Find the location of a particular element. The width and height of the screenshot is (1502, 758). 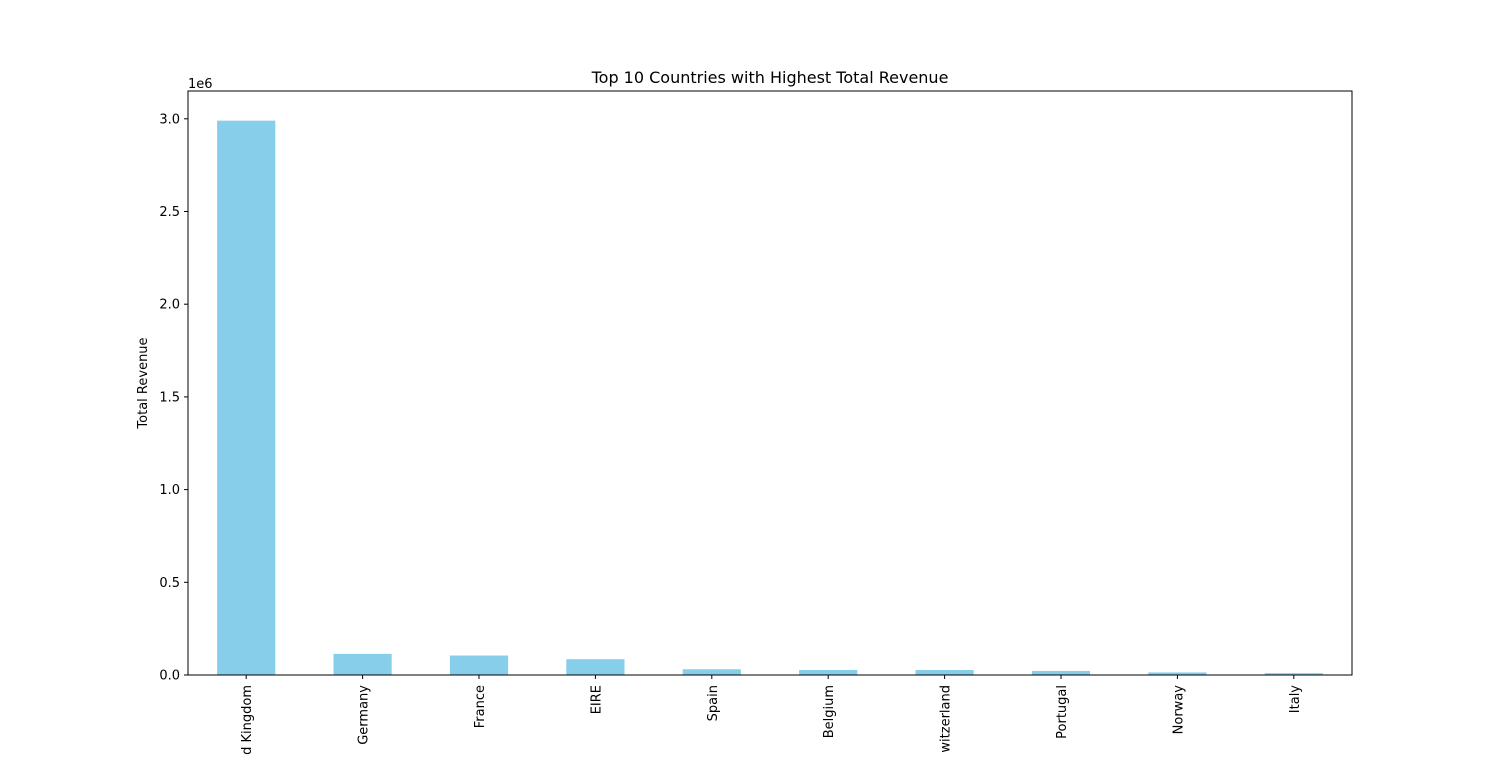

y-tick-label: 2.5 is located at coordinates (169, 212).